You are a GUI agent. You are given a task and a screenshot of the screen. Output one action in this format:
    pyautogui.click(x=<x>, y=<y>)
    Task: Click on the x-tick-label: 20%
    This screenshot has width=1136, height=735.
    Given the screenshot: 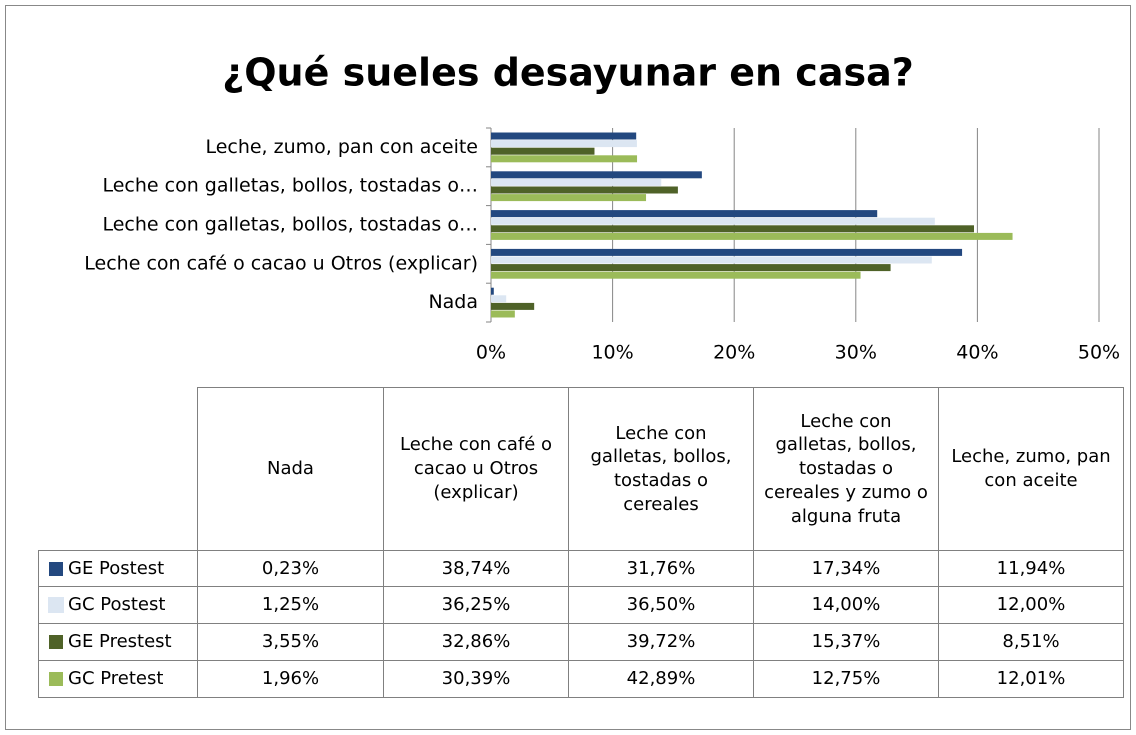 What is the action you would take?
    pyautogui.click(x=734, y=353)
    